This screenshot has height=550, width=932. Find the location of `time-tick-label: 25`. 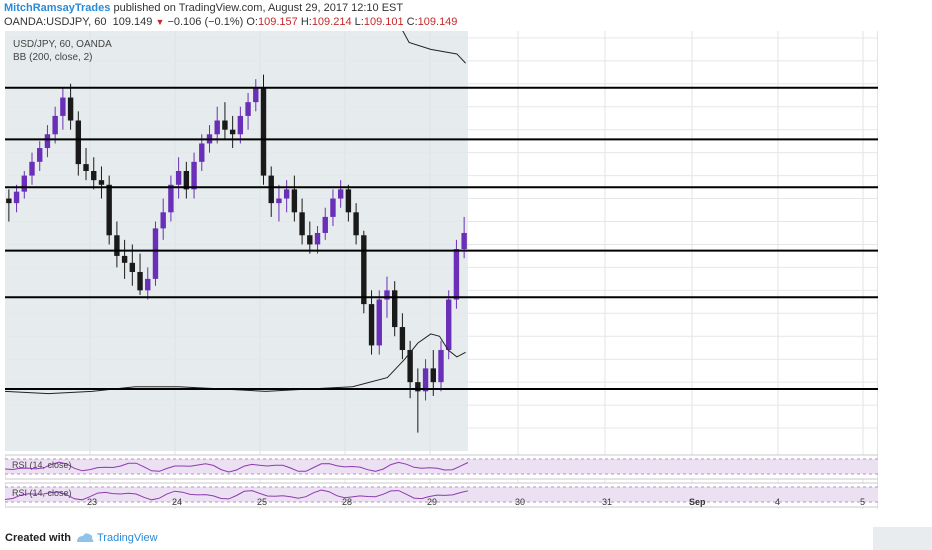

time-tick-label: 25 is located at coordinates (262, 502).